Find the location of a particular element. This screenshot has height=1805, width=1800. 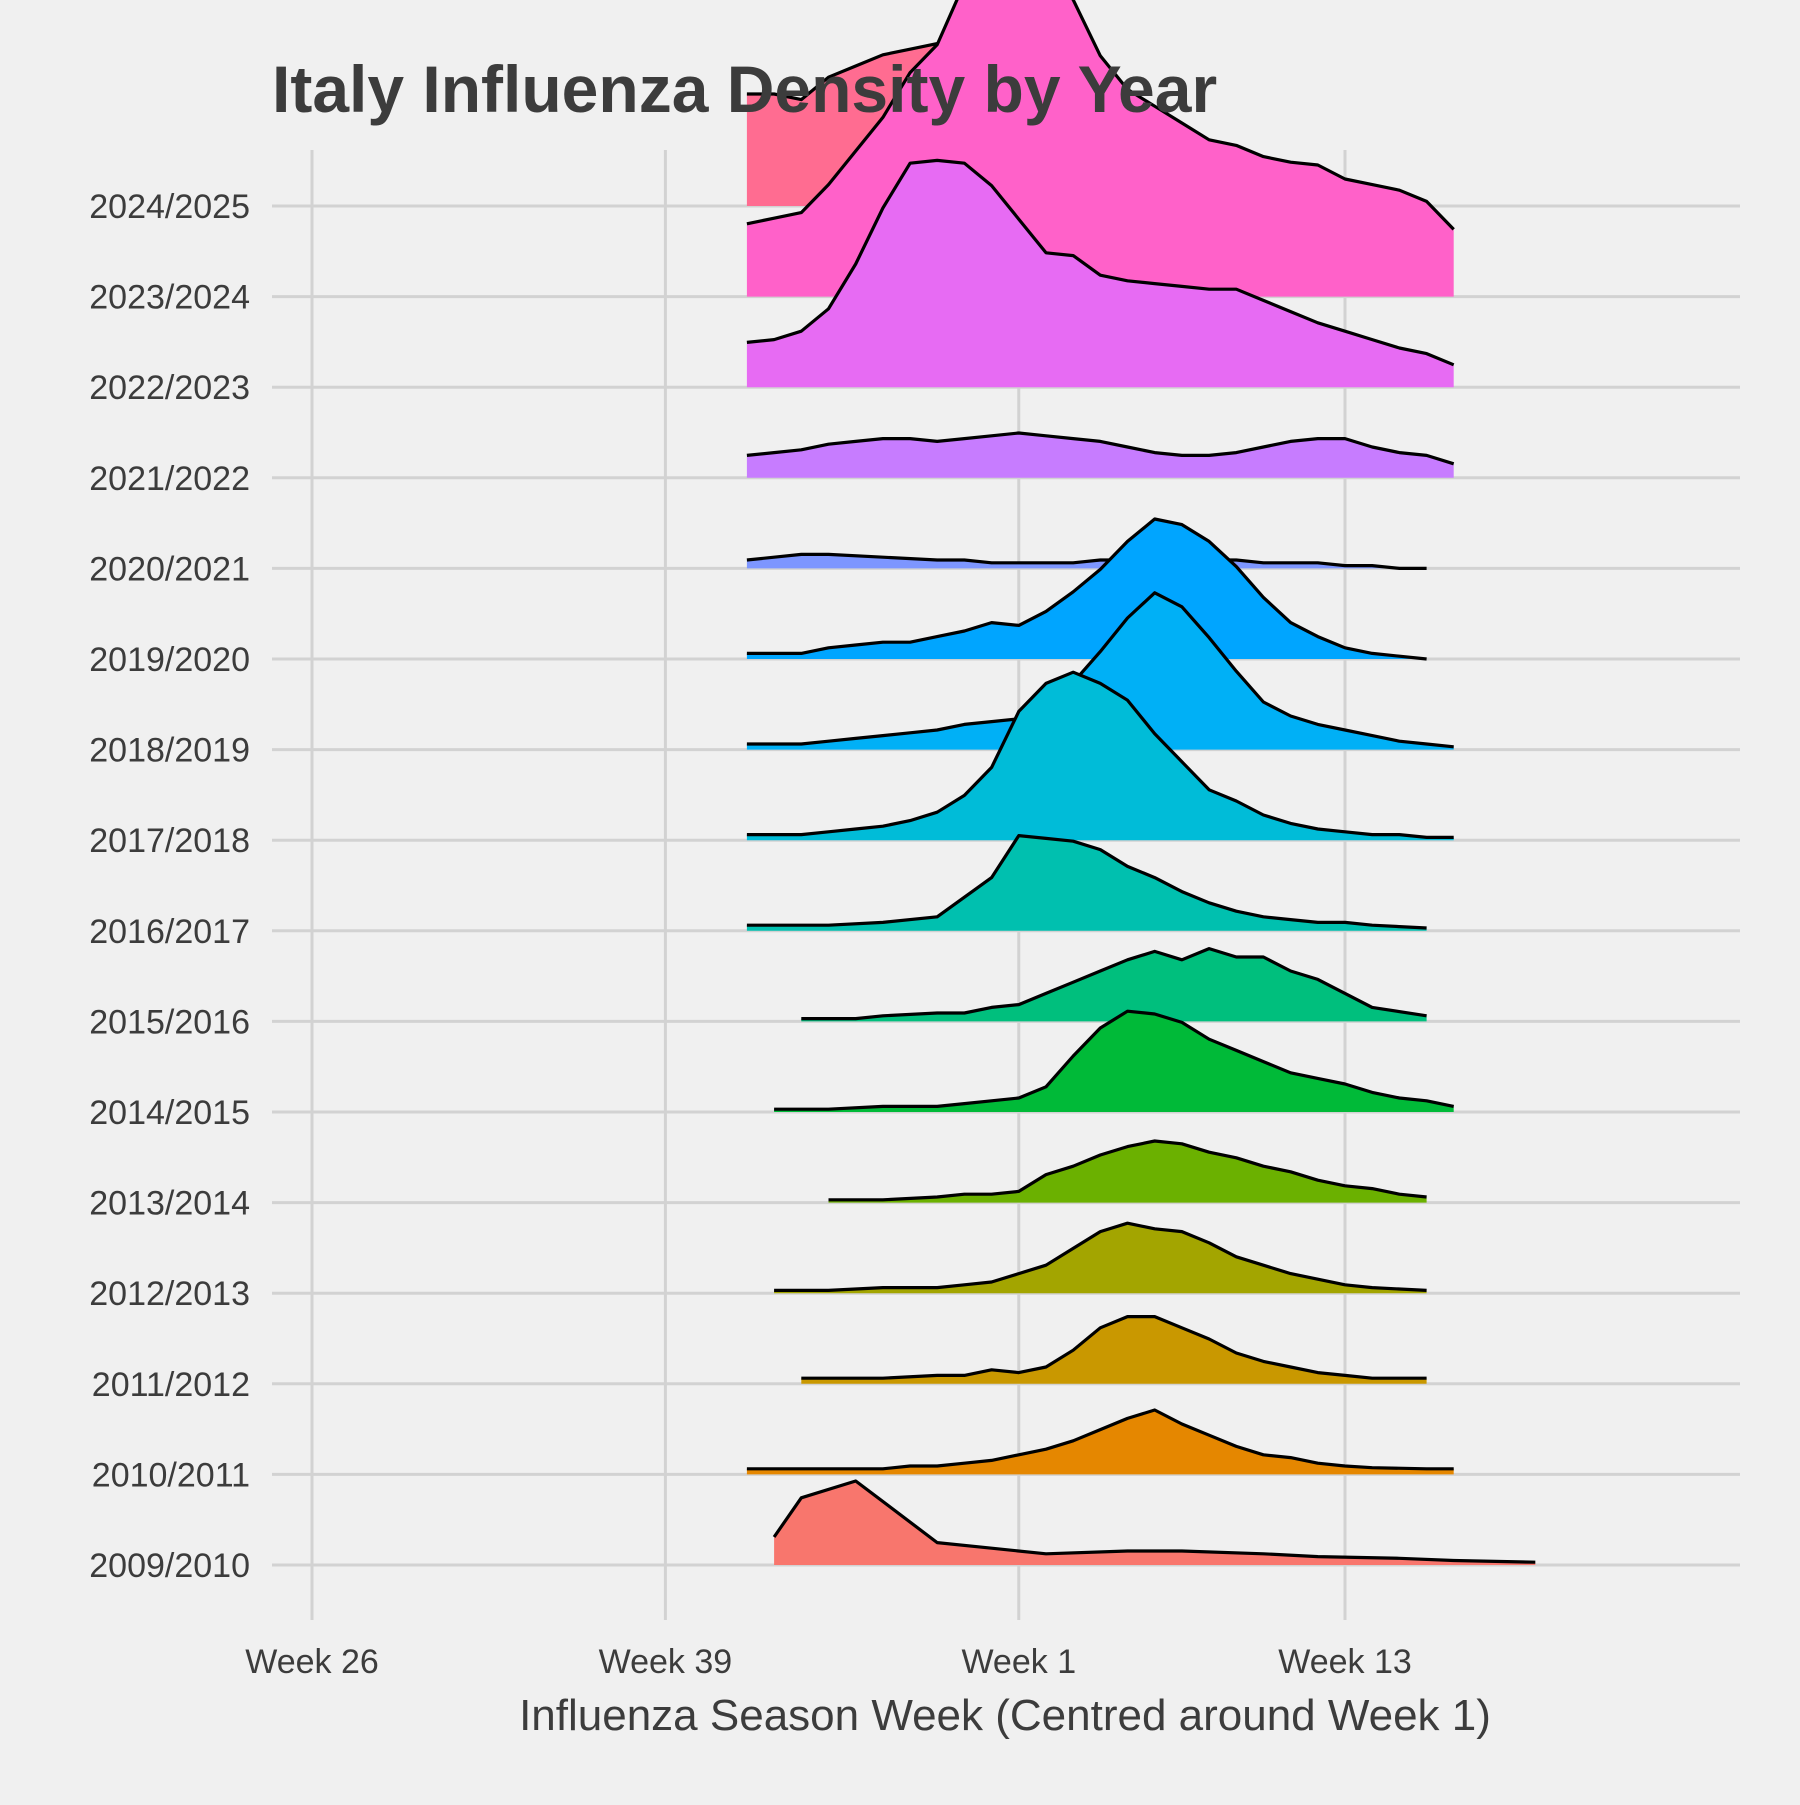

ridge-2011-2012 is located at coordinates (1114, 1349).